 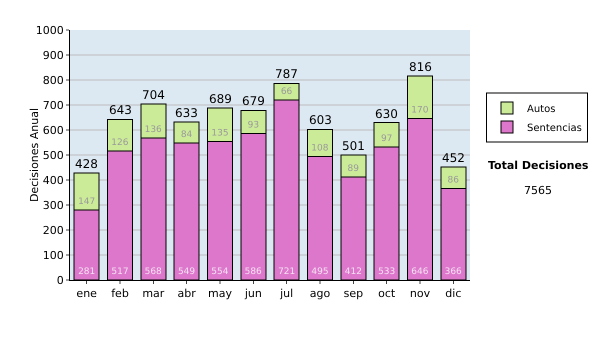 I want to click on total-label: 816, so click(x=420, y=67).